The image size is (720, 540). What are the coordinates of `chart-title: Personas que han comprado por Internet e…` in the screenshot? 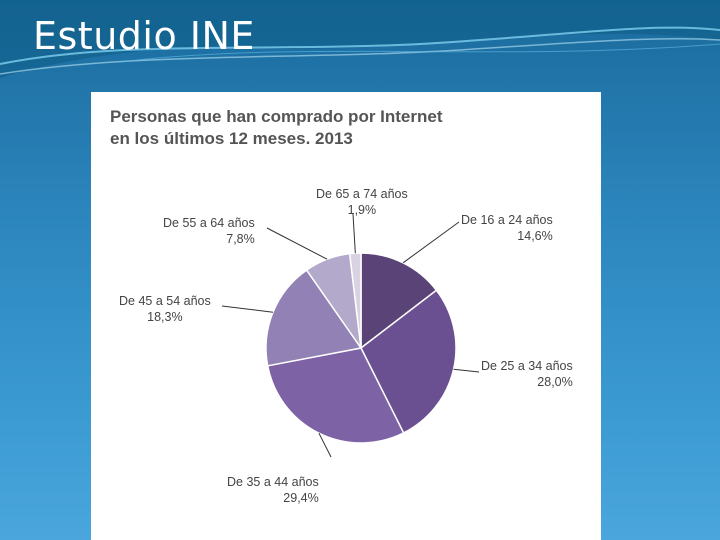 It's located at (350, 128).